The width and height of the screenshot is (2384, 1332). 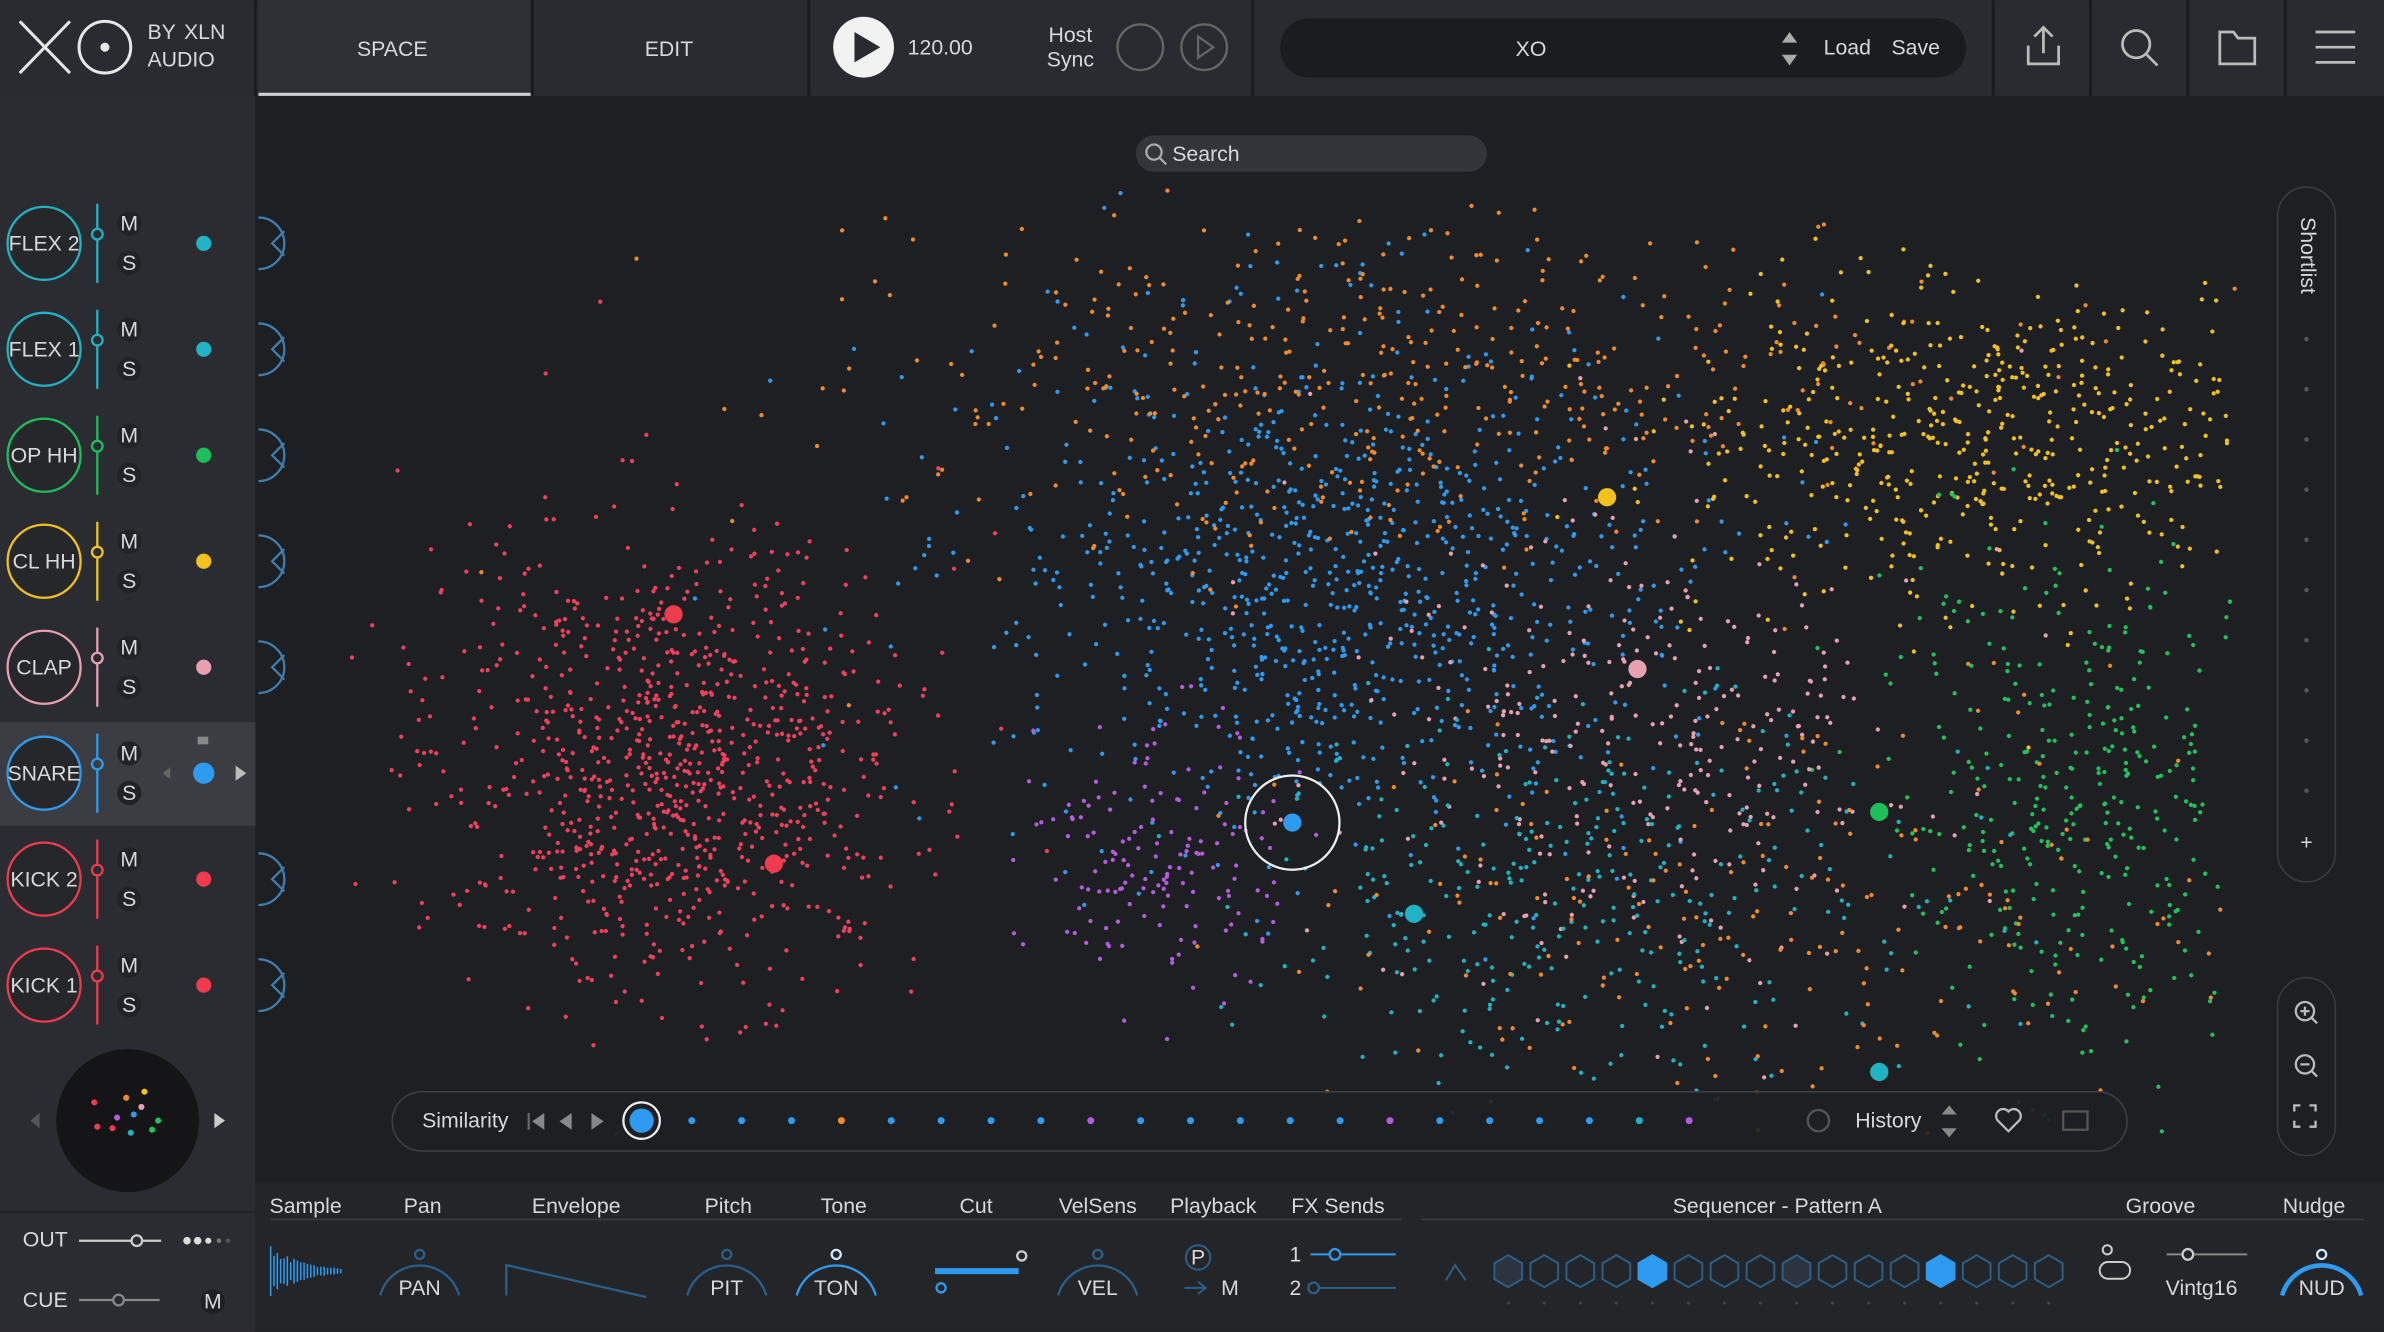 I want to click on expand-chevron, so click(x=278, y=879).